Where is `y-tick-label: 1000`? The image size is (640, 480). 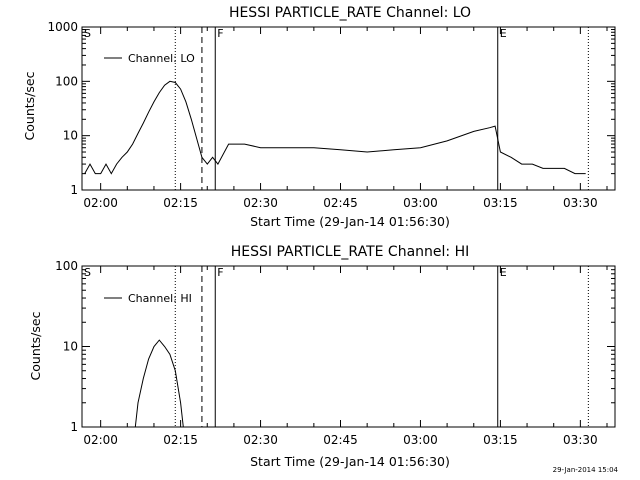 y-tick-label: 1000 is located at coordinates (62, 27).